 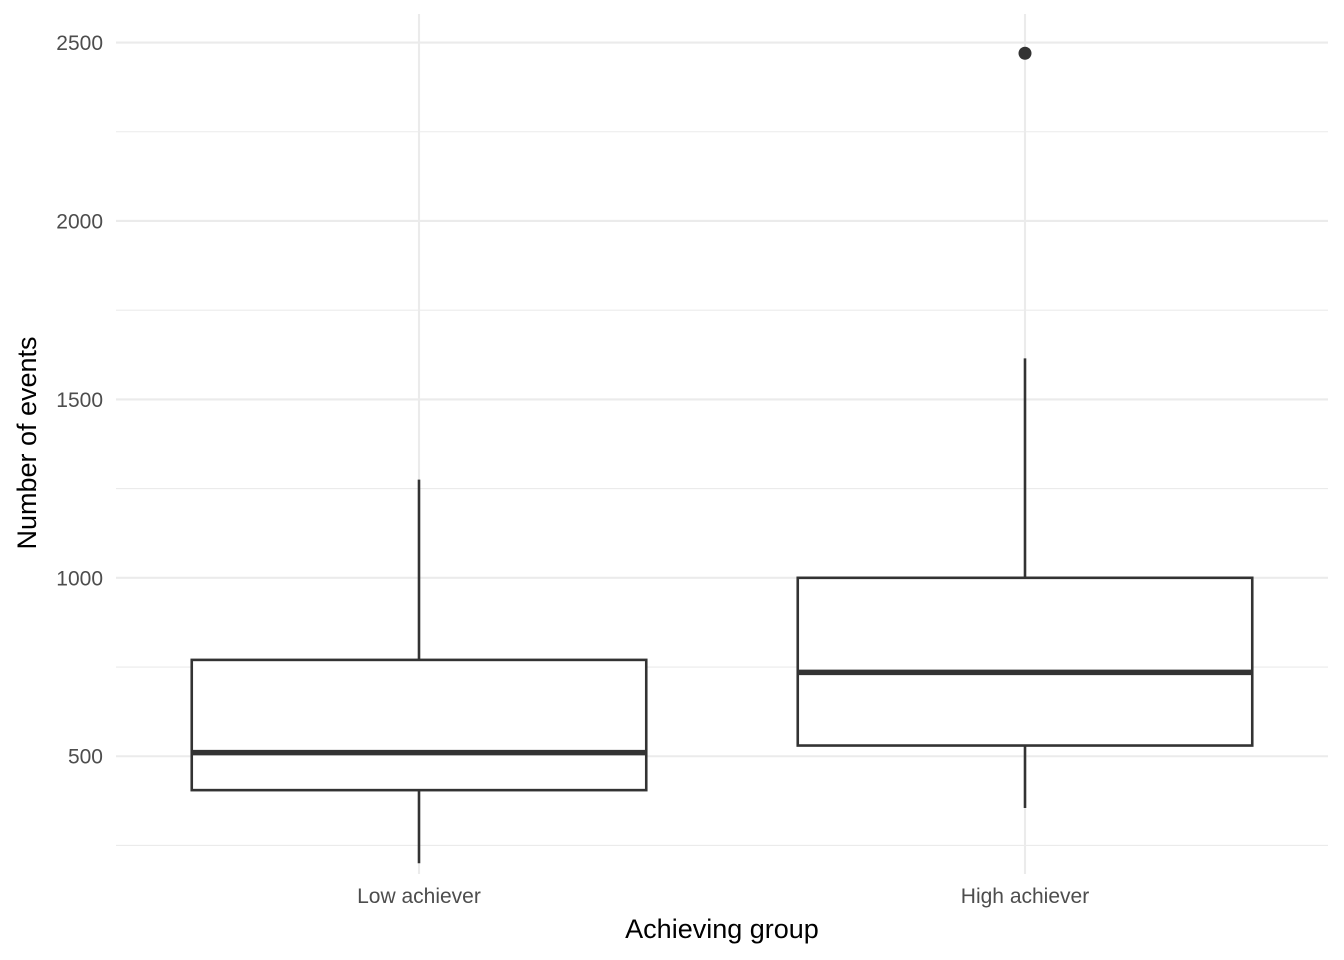 What do you see at coordinates (722, 929) in the screenshot?
I see `x-axis-title: Achieving group` at bounding box center [722, 929].